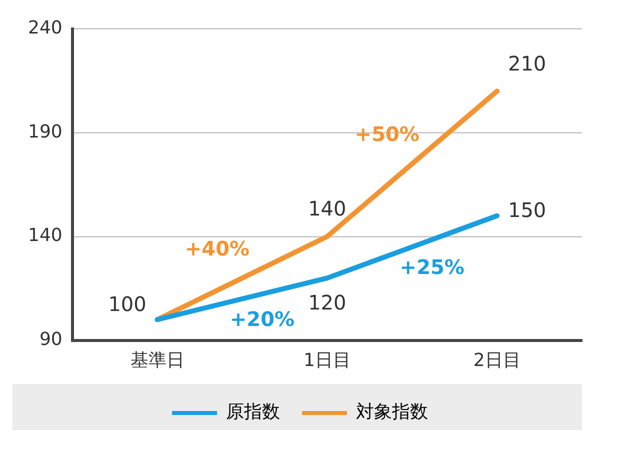  What do you see at coordinates (45, 131) in the screenshot?
I see `y-tick-label: 190` at bounding box center [45, 131].